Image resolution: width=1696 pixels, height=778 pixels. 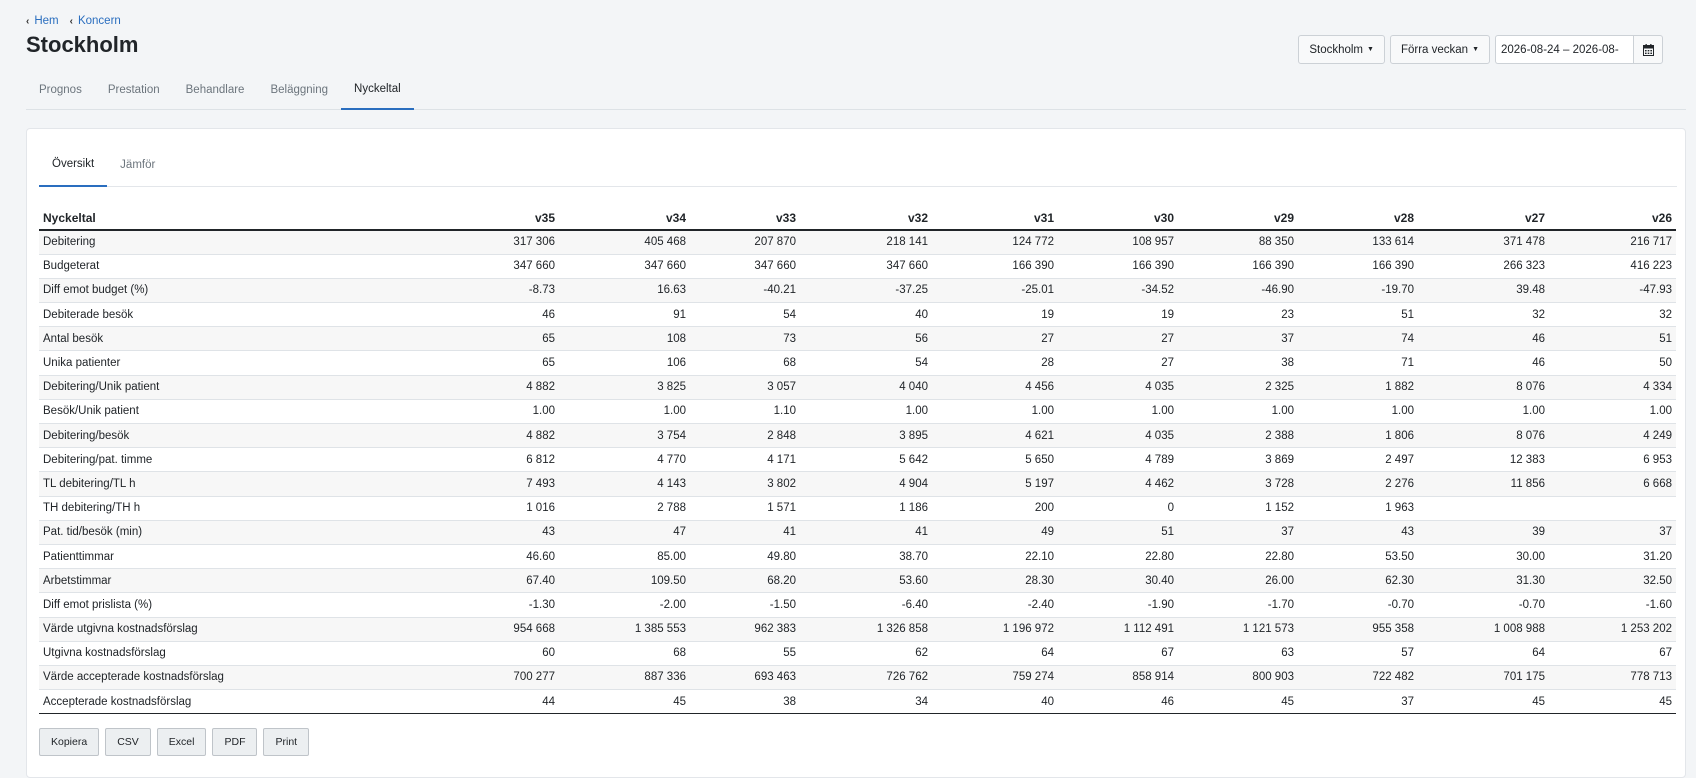 What do you see at coordinates (745, 508) in the screenshot?
I see `table-cell: 1 571` at bounding box center [745, 508].